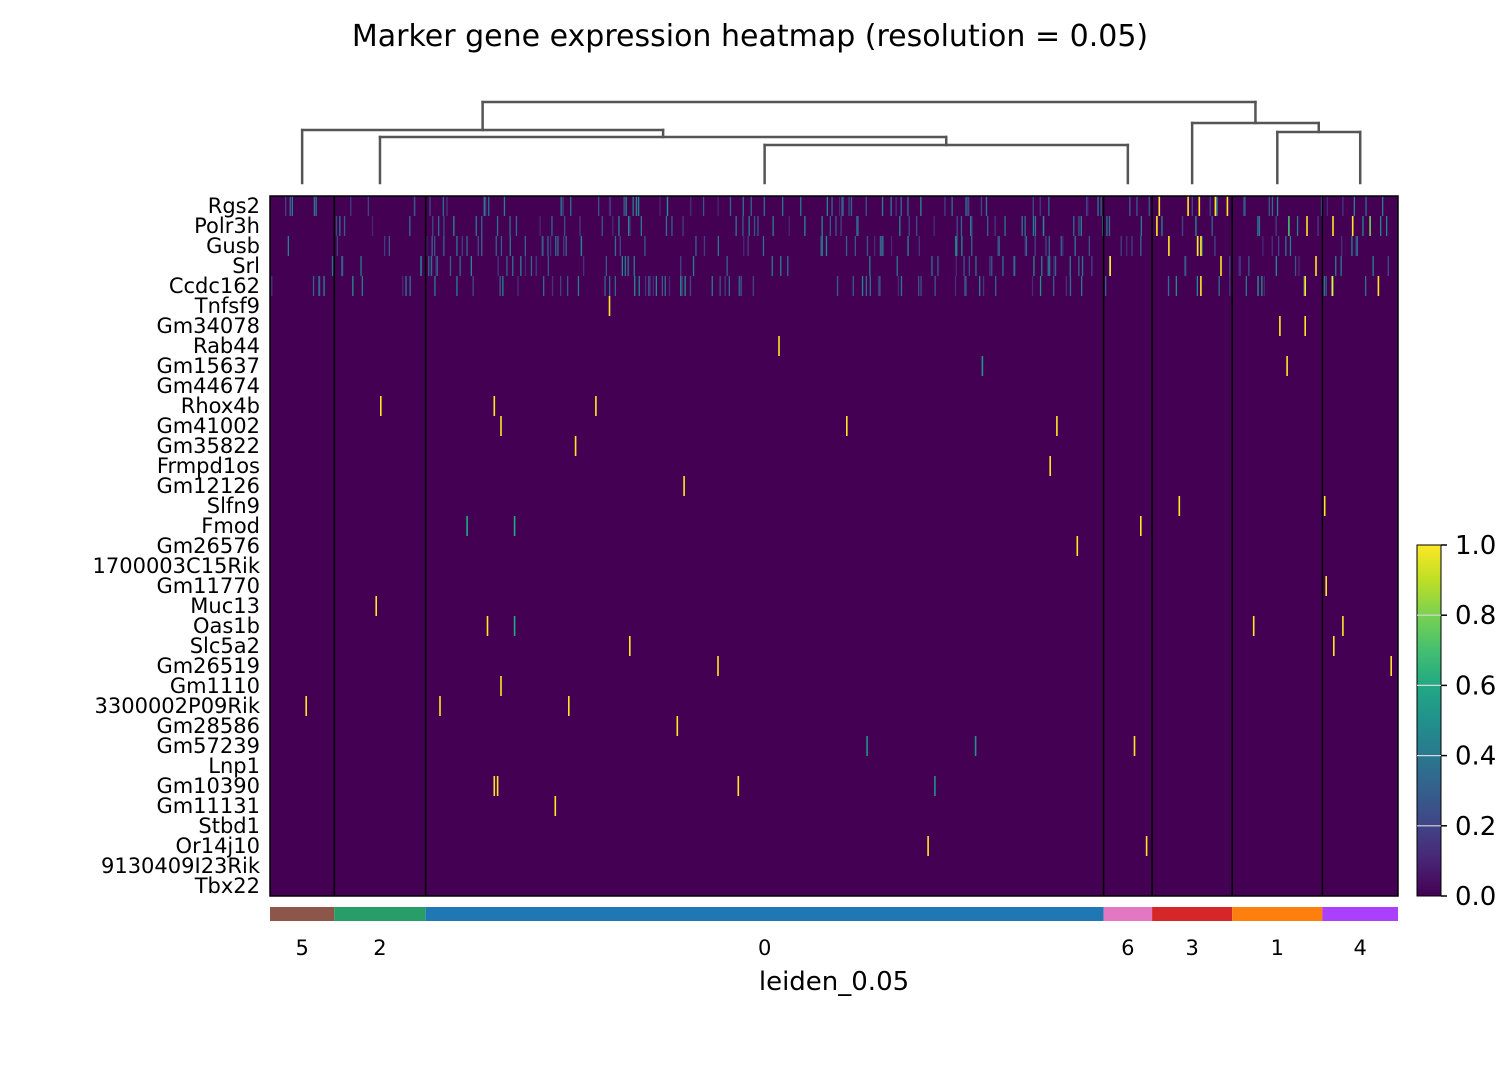  Describe the element at coordinates (208, 386) in the screenshot. I see `gene-label: Gm44674` at that location.